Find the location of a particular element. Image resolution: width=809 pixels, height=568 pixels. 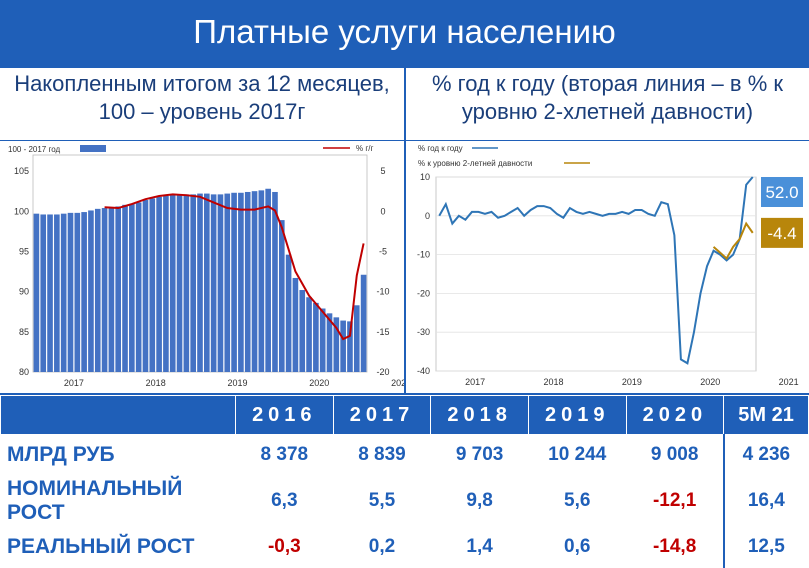

x-tick-label: 2018 is located at coordinates (554, 382).